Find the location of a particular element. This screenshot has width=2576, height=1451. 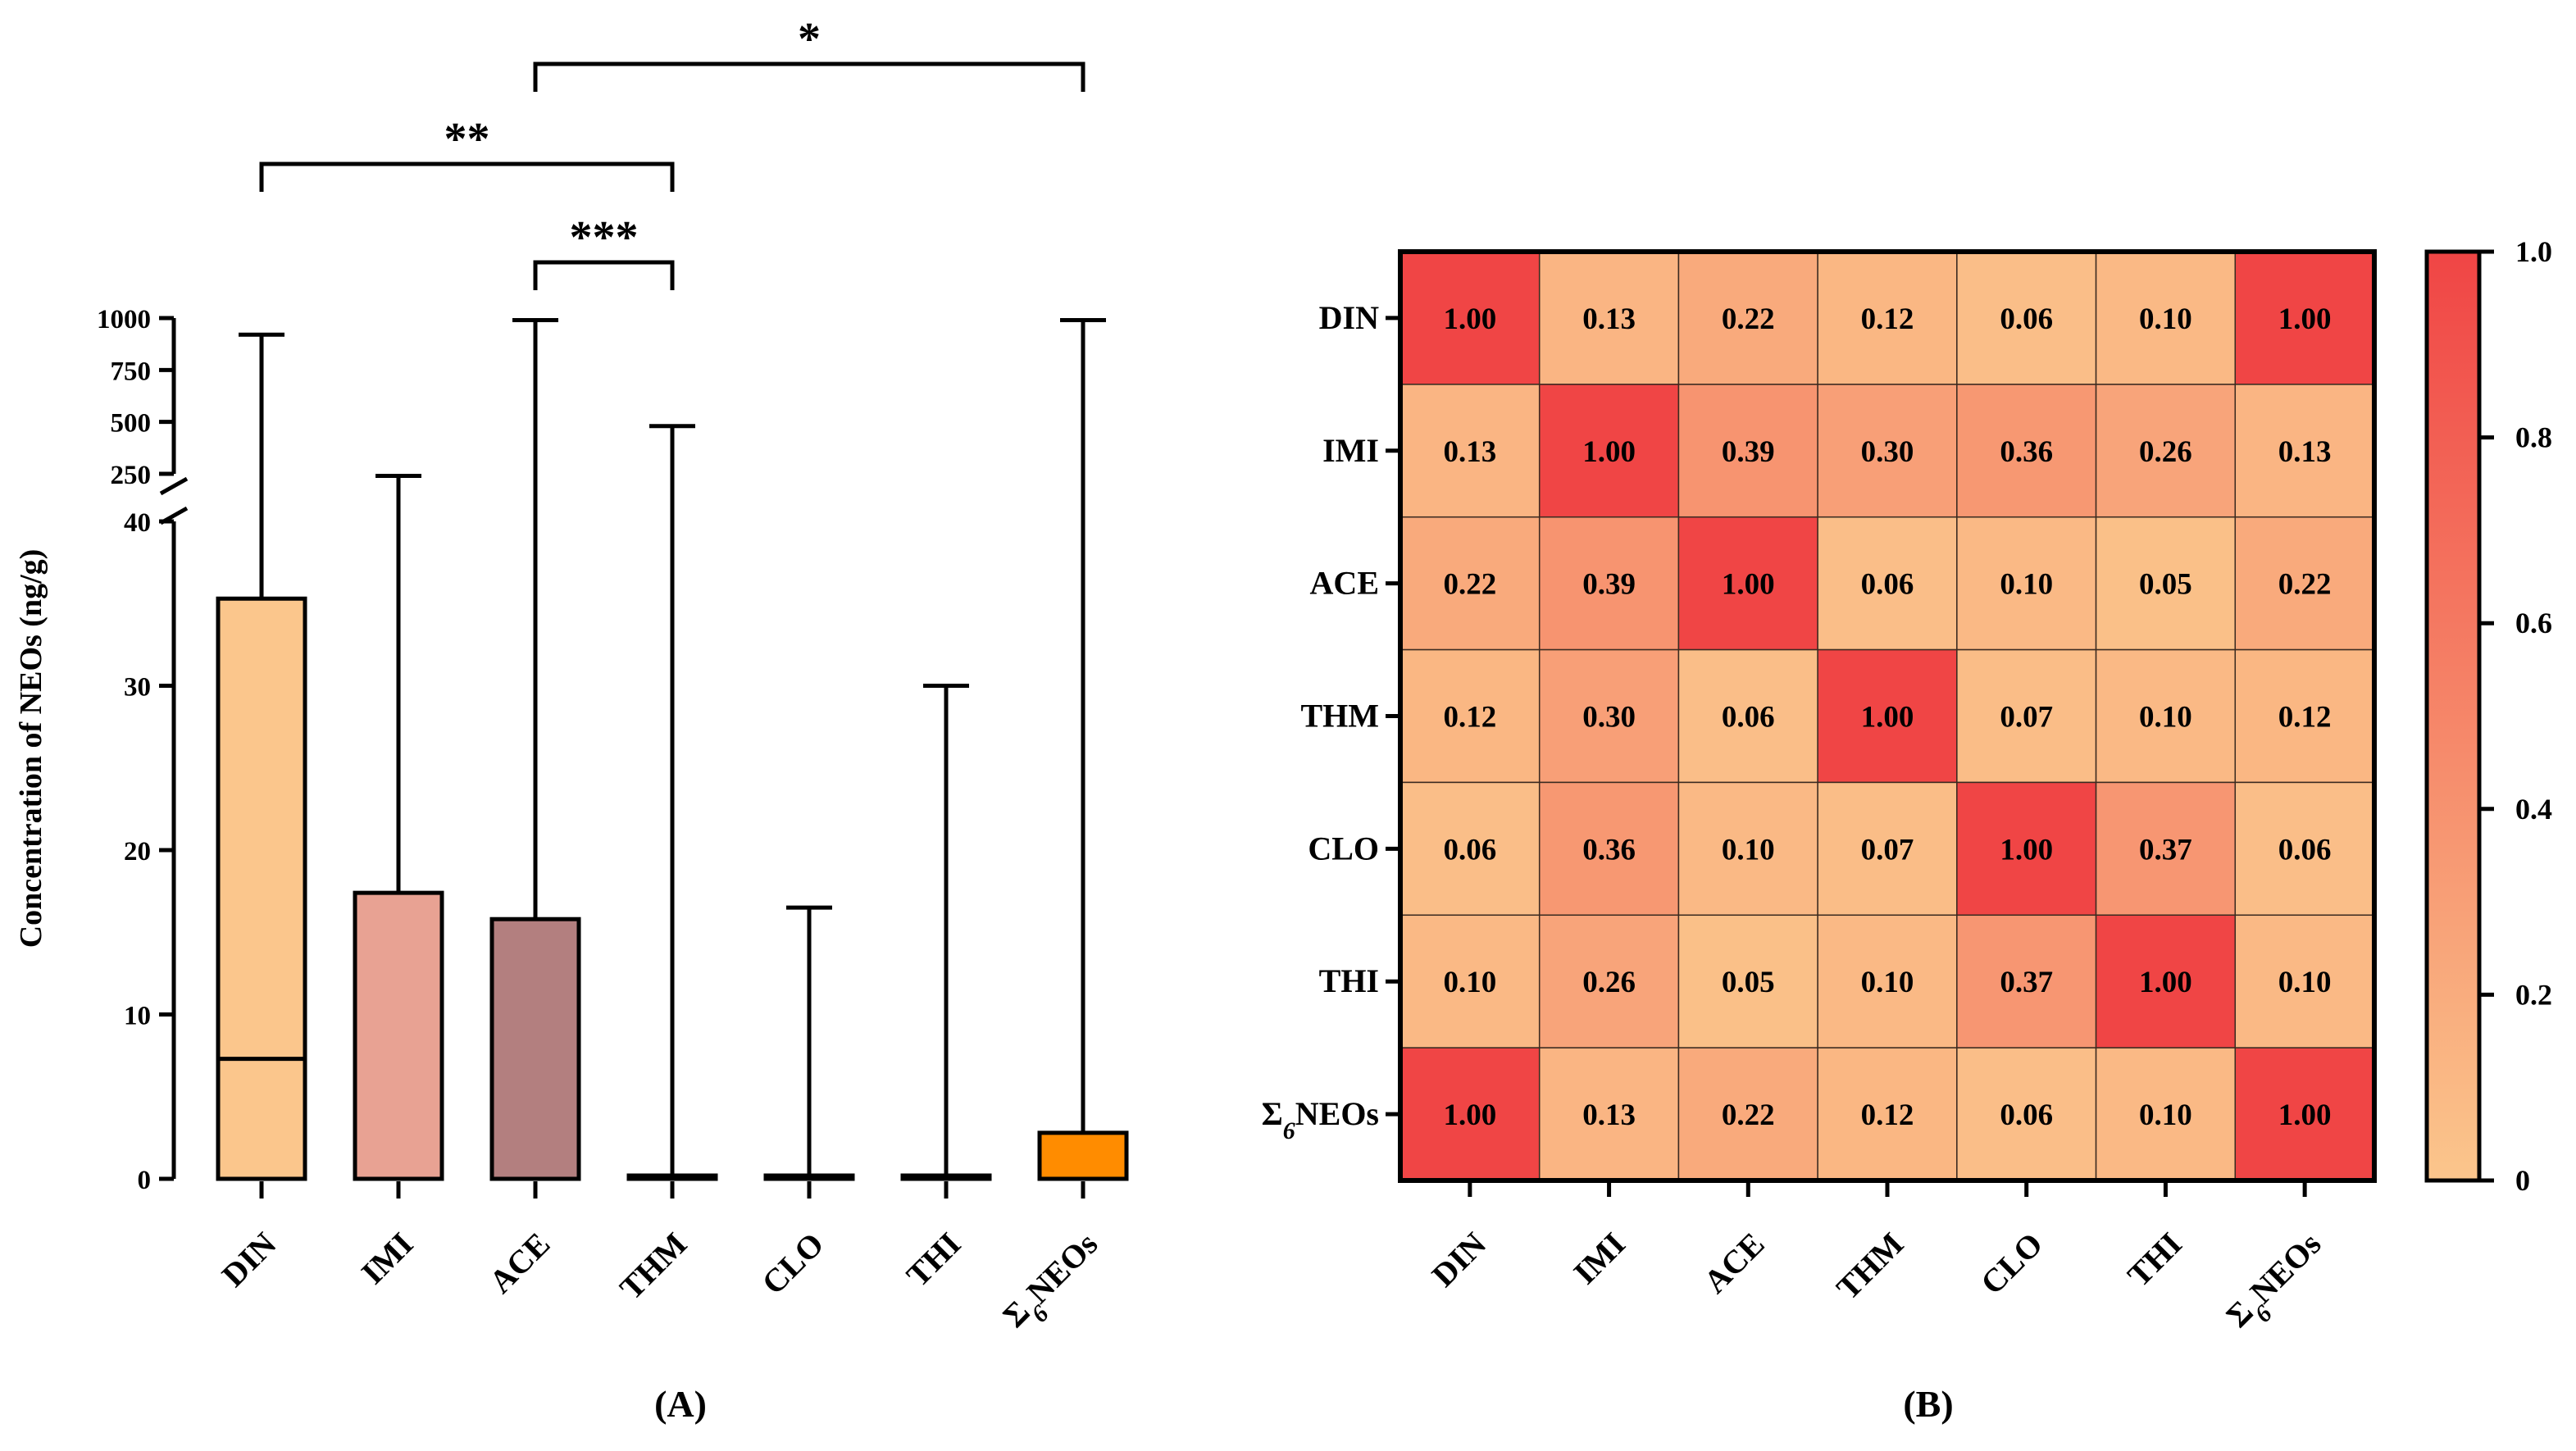

heatmap-cell-value: 0.13 is located at coordinates (1469, 452).